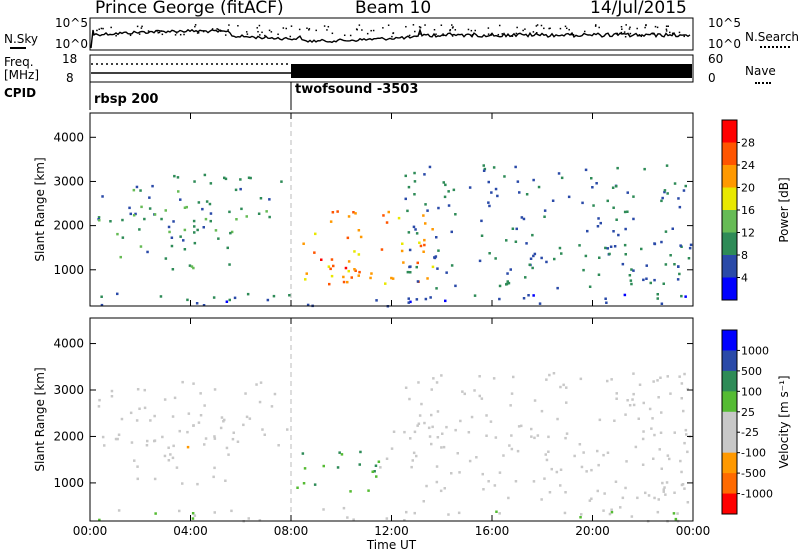 The height and width of the screenshot is (554, 800). What do you see at coordinates (393, 9) in the screenshot?
I see `beam-title: Beam 10` at bounding box center [393, 9].